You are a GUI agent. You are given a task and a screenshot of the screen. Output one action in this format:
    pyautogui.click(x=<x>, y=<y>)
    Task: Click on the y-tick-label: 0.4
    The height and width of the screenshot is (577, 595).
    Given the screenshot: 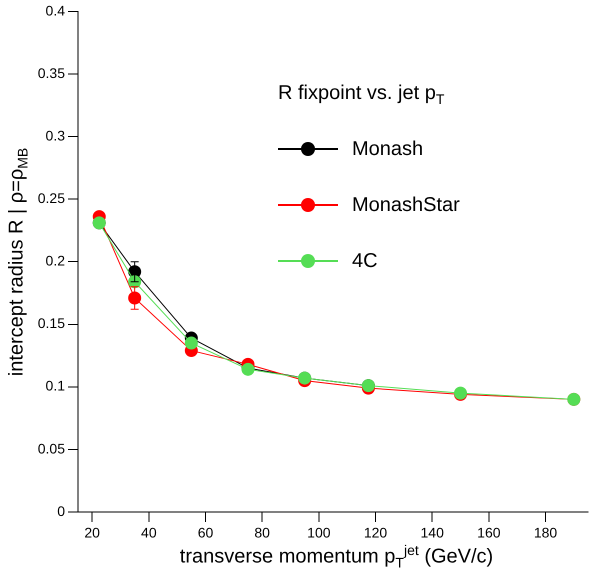 What is the action you would take?
    pyautogui.click(x=56, y=10)
    